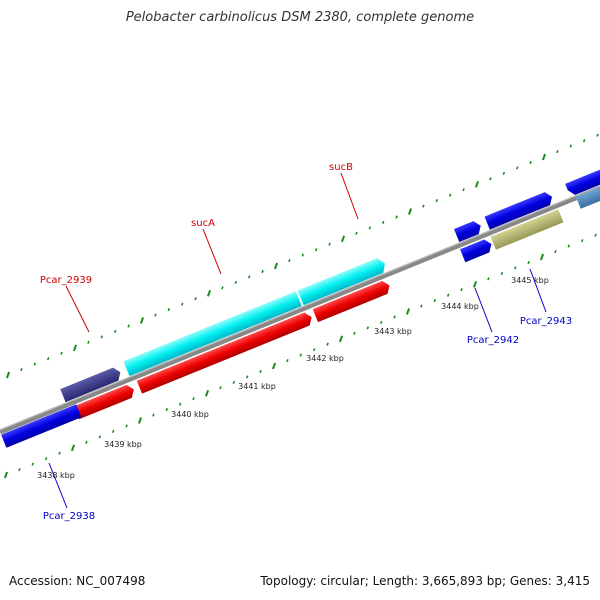 The height and width of the screenshot is (600, 600). What do you see at coordinates (212, 251) in the screenshot?
I see `leader-suca` at bounding box center [212, 251].